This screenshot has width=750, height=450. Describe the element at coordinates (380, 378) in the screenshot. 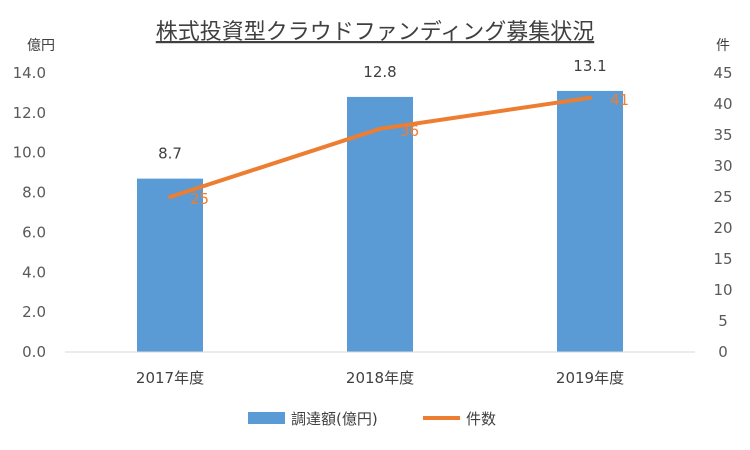

I see `x-axis-tick-label: 2018年度` at that location.